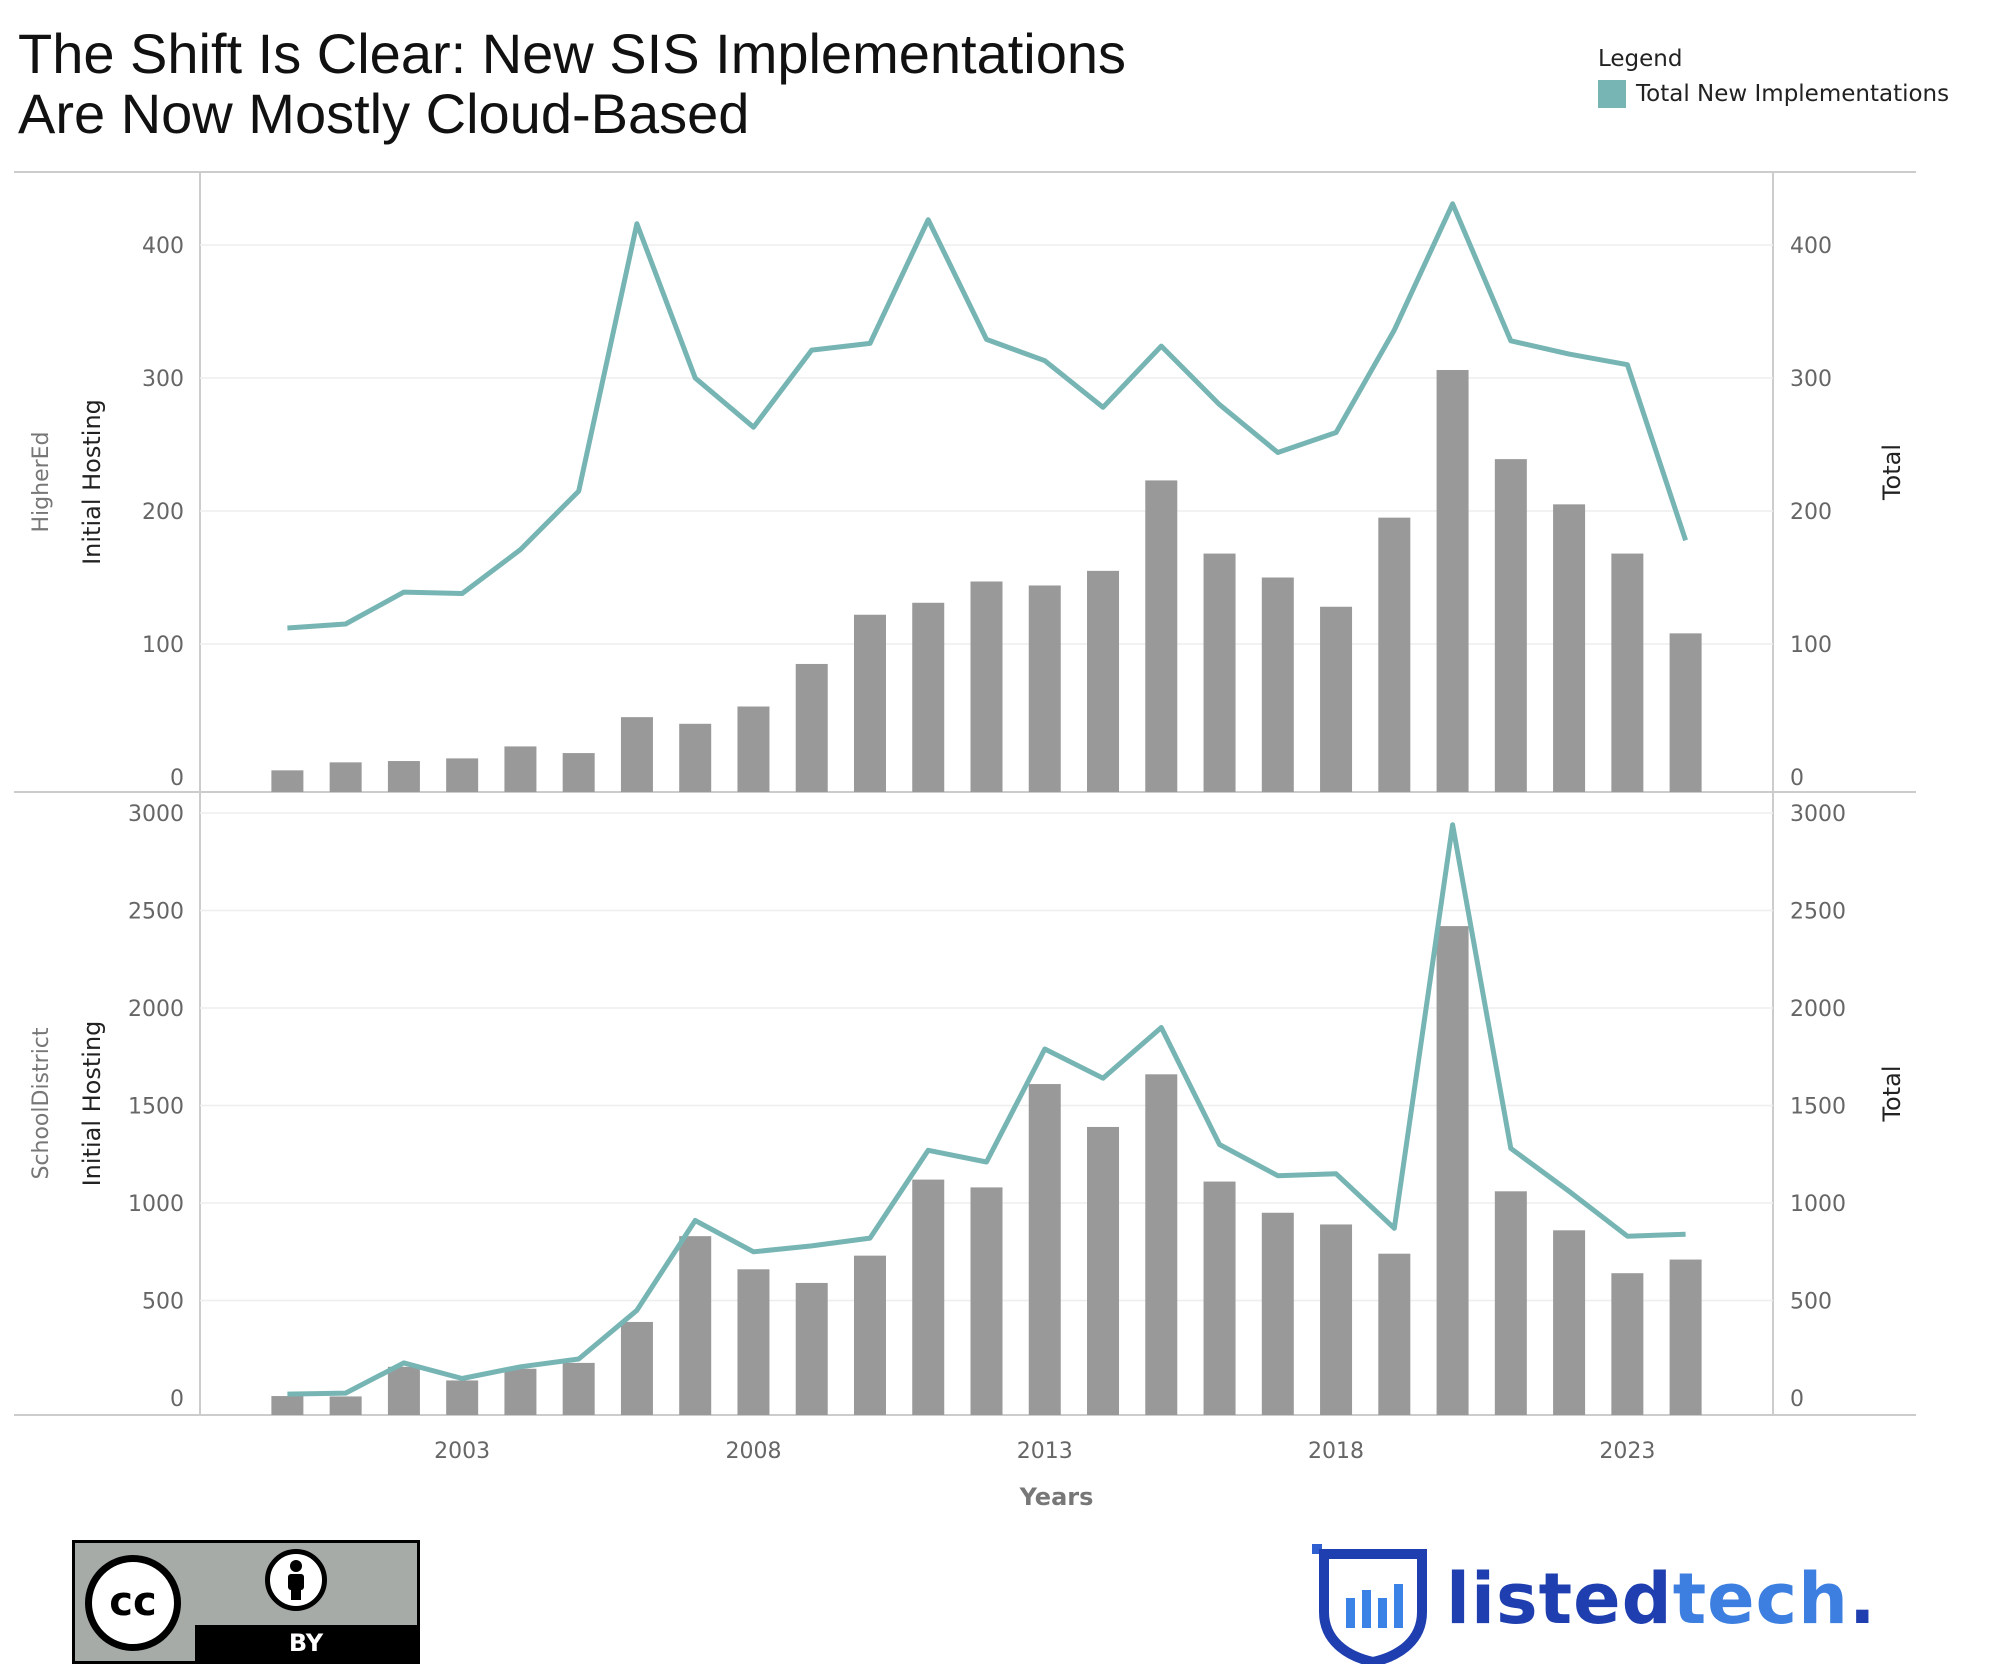  Describe the element at coordinates (1640, 59) in the screenshot. I see `legend-title: Legend` at that location.